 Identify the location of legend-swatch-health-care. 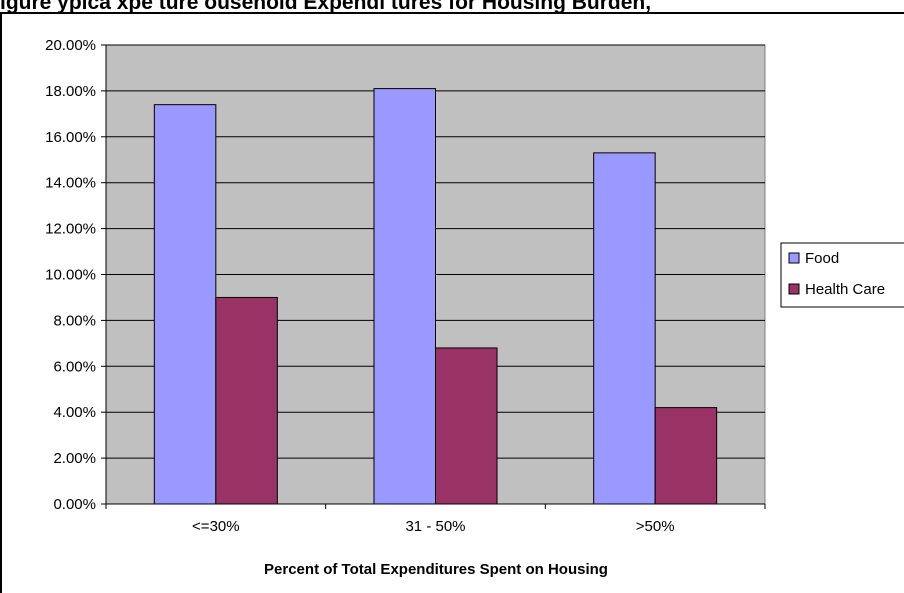
(794, 289).